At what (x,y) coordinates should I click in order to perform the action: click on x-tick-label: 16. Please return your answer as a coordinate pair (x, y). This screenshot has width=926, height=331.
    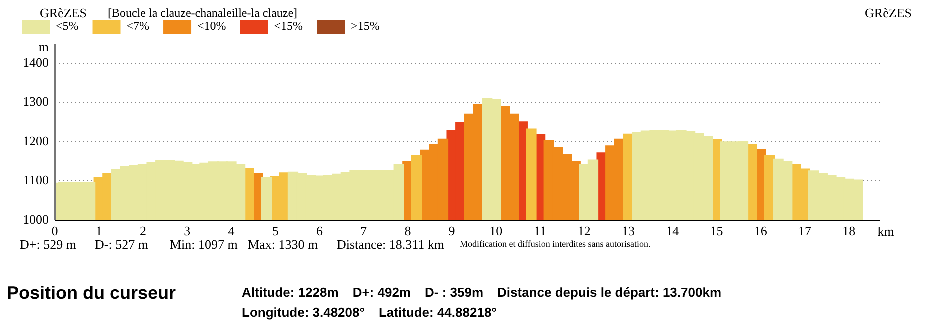
    Looking at the image, I should click on (761, 231).